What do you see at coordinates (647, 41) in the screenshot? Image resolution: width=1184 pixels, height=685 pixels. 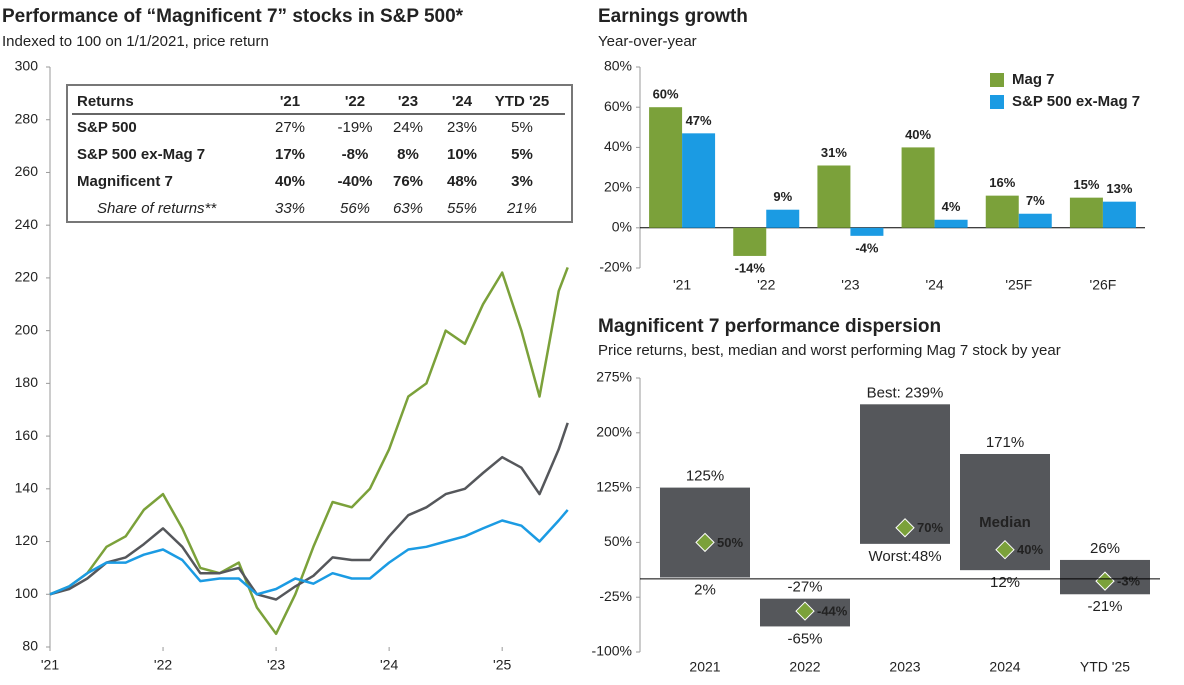 I see `chart-subtitle: Year-over-year` at bounding box center [647, 41].